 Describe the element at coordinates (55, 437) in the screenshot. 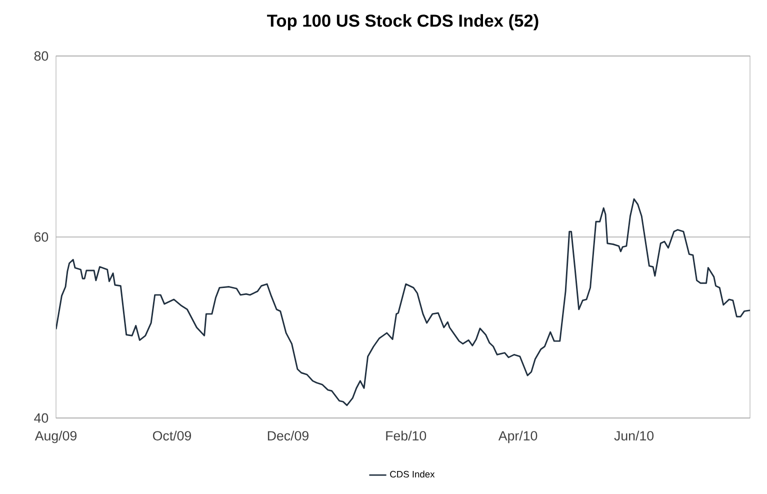

I see `x-tick-label: Aug/09` at that location.